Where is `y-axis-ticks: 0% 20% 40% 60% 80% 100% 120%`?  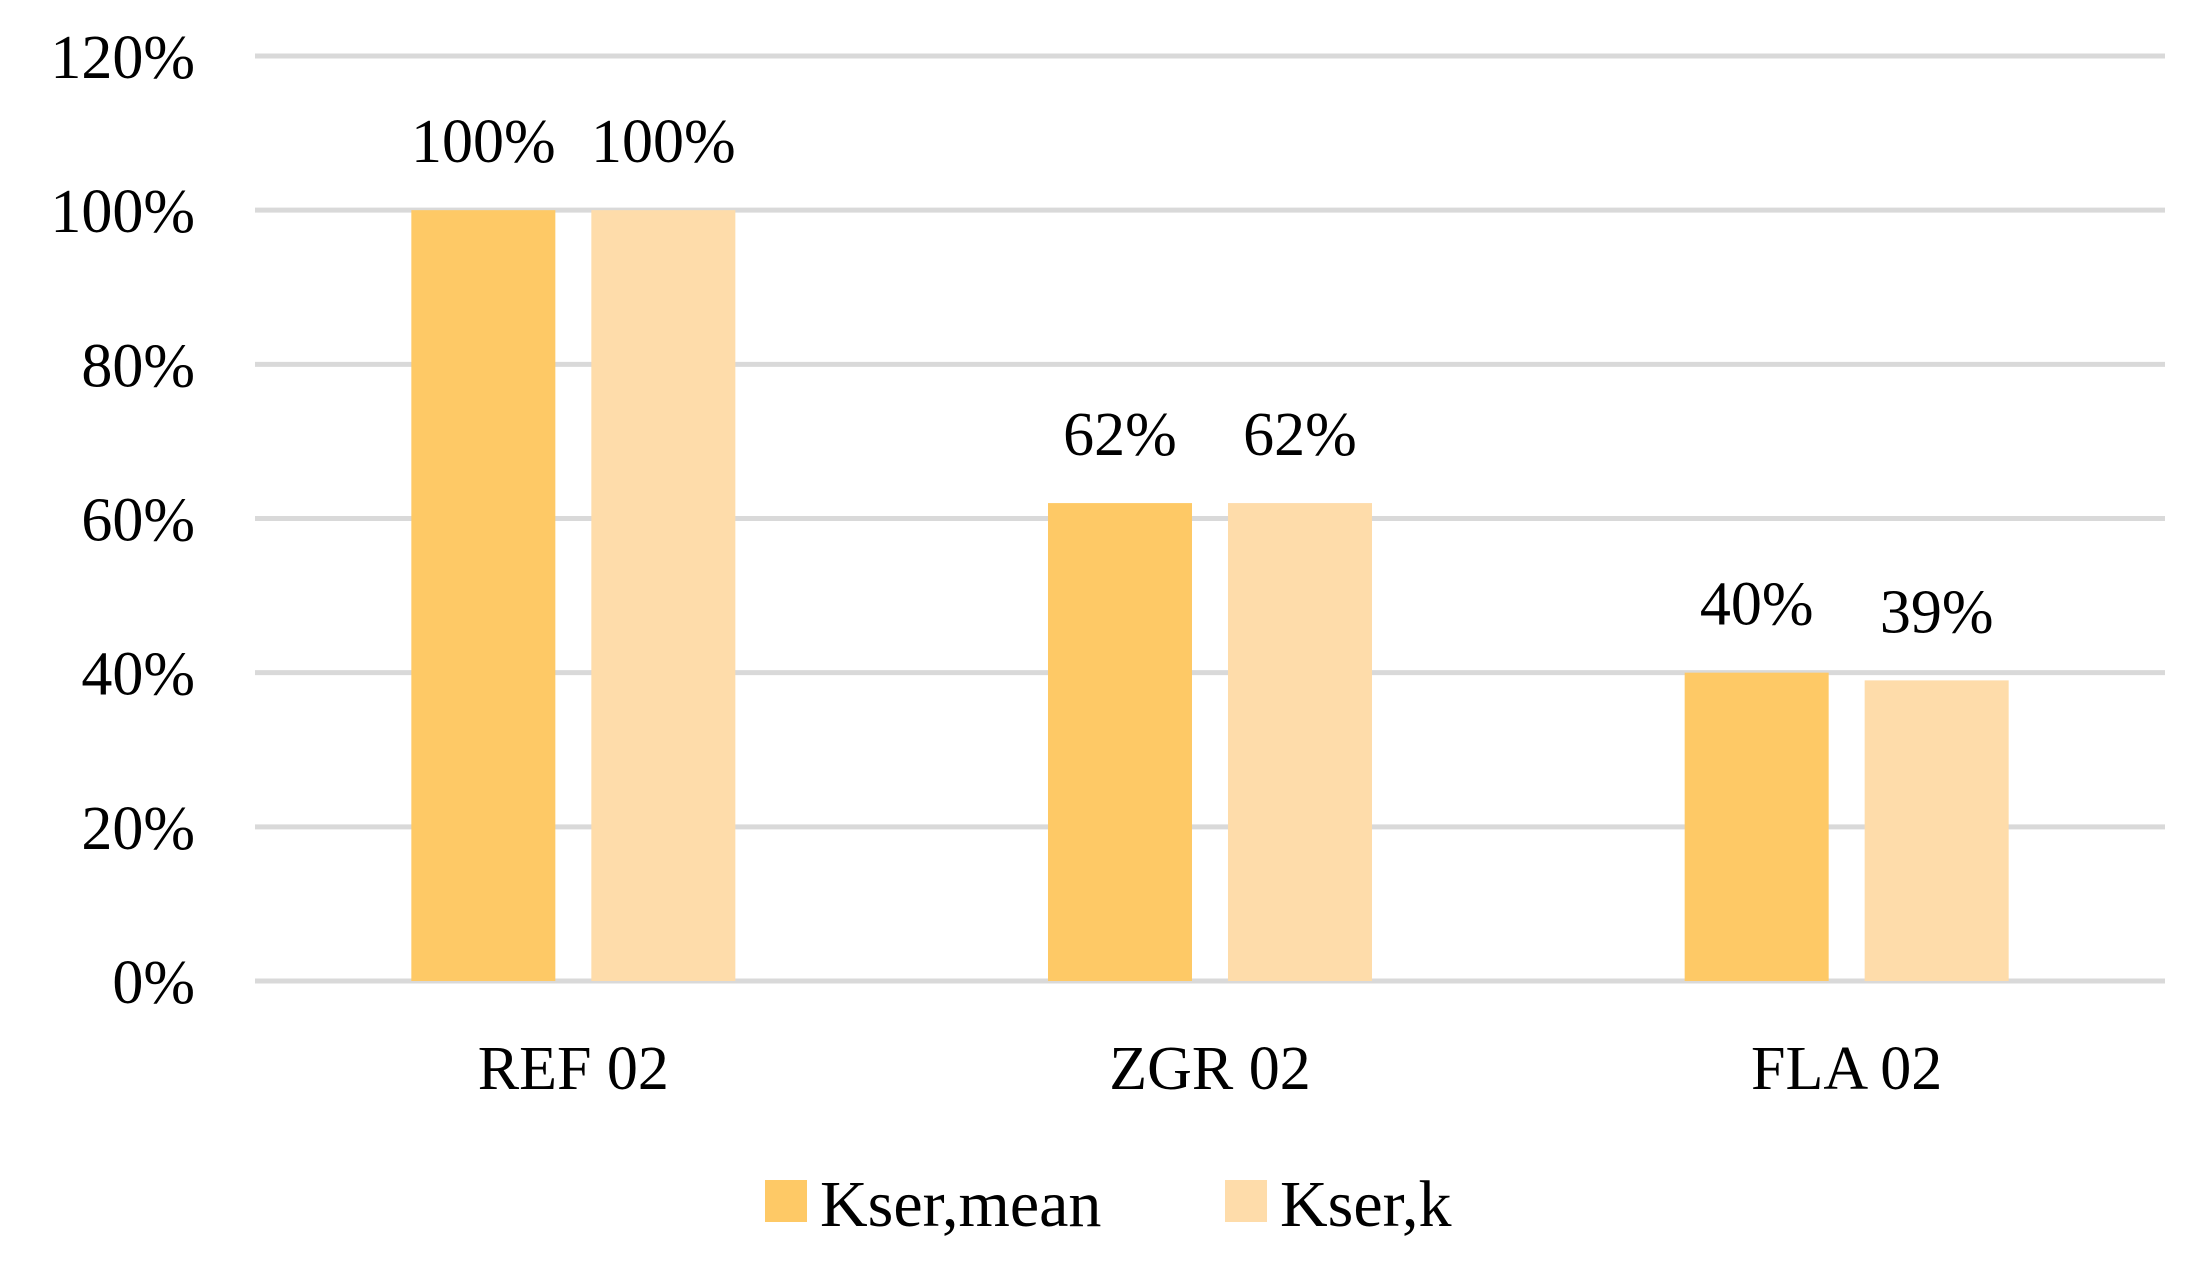 y-axis-ticks: 0% 20% 40% 60% 80% 100% 120% is located at coordinates (122, 520).